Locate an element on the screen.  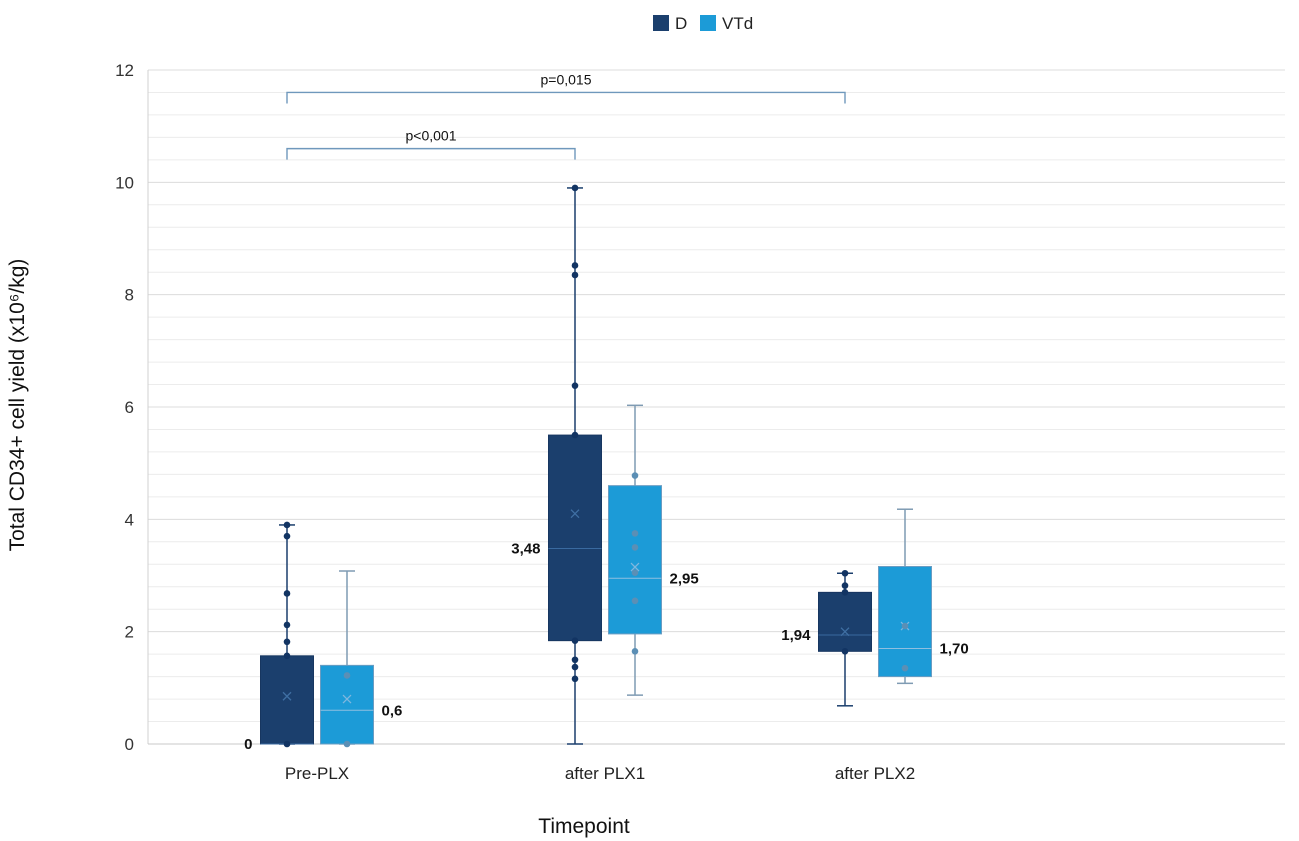
legend: D VTd is located at coordinates (703, 23).